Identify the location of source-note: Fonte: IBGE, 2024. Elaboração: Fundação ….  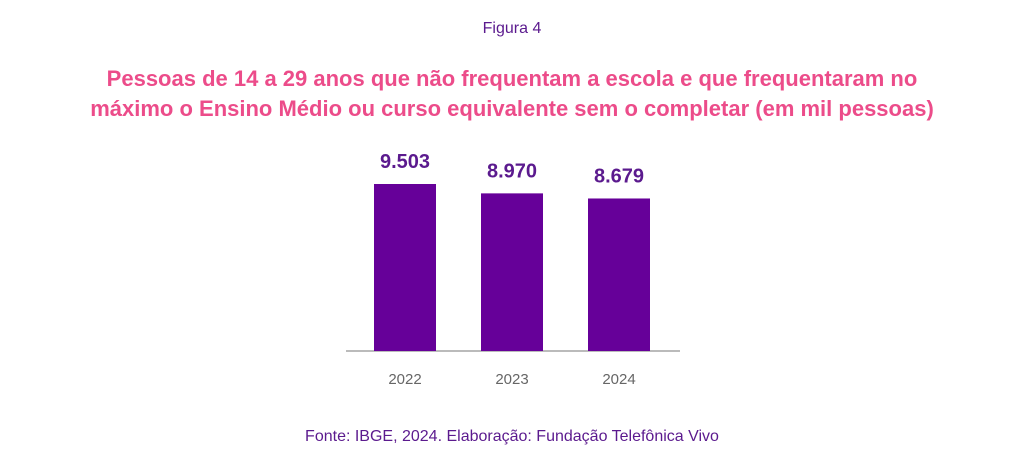
(512, 436).